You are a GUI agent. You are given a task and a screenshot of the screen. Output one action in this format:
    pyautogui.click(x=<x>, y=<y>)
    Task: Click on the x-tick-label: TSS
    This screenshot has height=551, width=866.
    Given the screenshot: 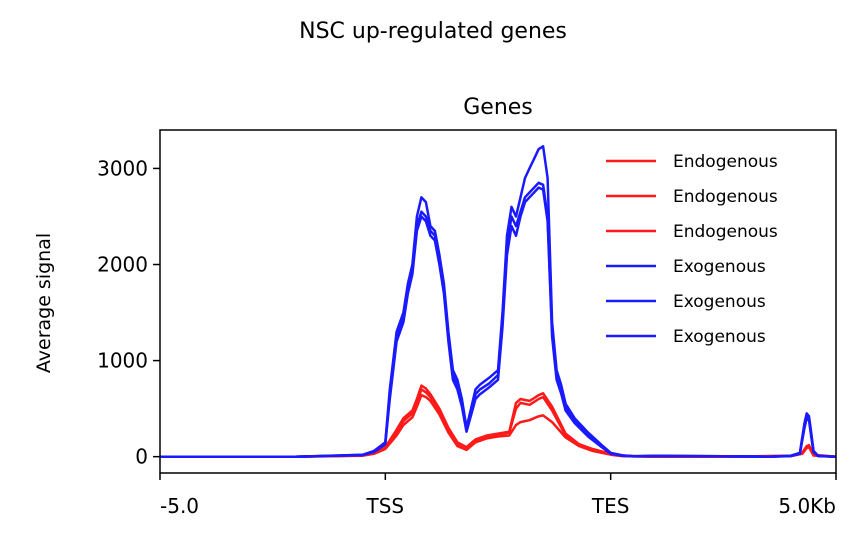 What is the action you would take?
    pyautogui.click(x=385, y=506)
    